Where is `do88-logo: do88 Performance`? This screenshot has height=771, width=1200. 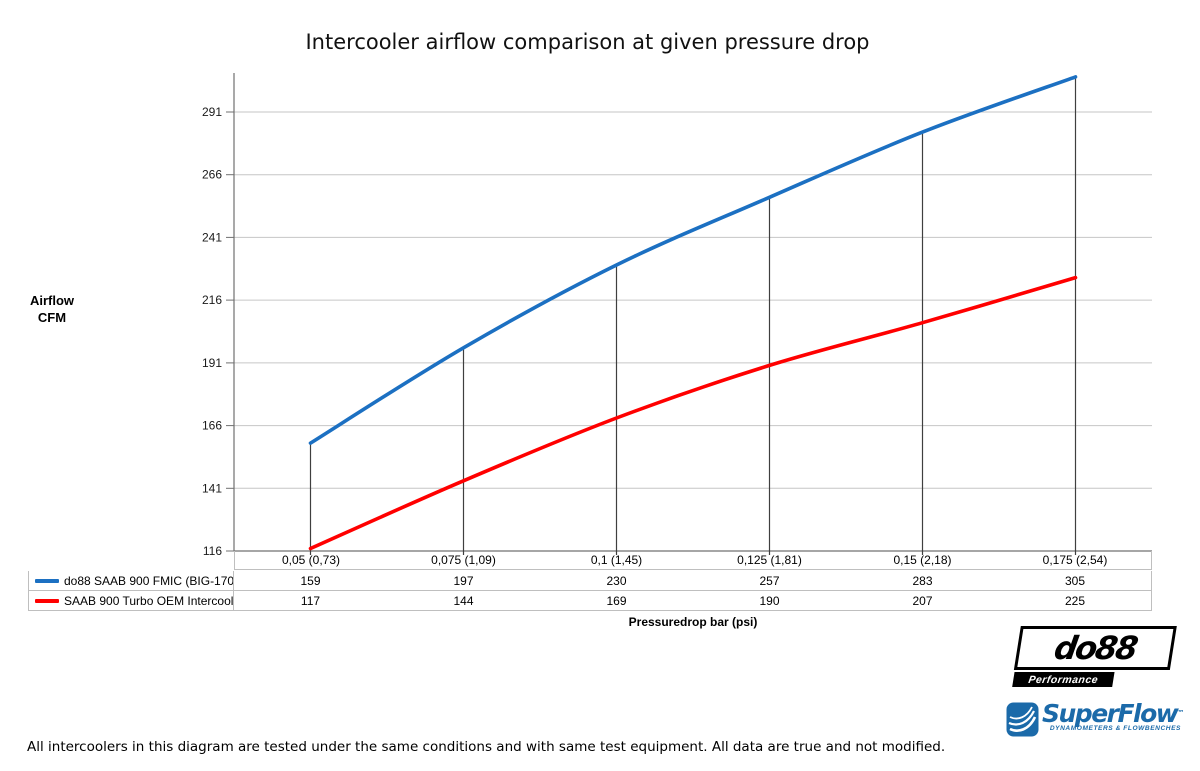 do88-logo: do88 Performance is located at coordinates (1094, 656).